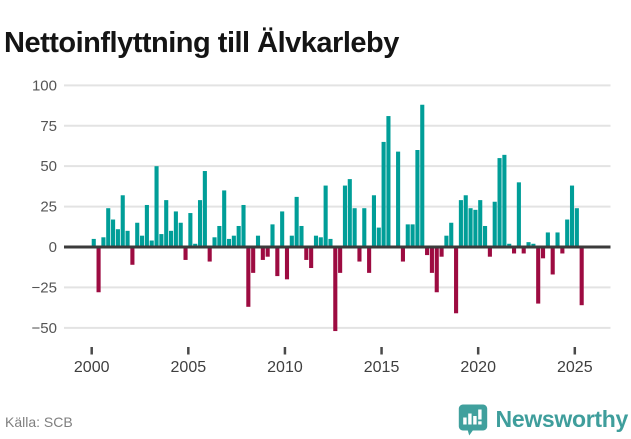  What do you see at coordinates (39, 422) in the screenshot?
I see `source-label: Källa: SCB` at bounding box center [39, 422].